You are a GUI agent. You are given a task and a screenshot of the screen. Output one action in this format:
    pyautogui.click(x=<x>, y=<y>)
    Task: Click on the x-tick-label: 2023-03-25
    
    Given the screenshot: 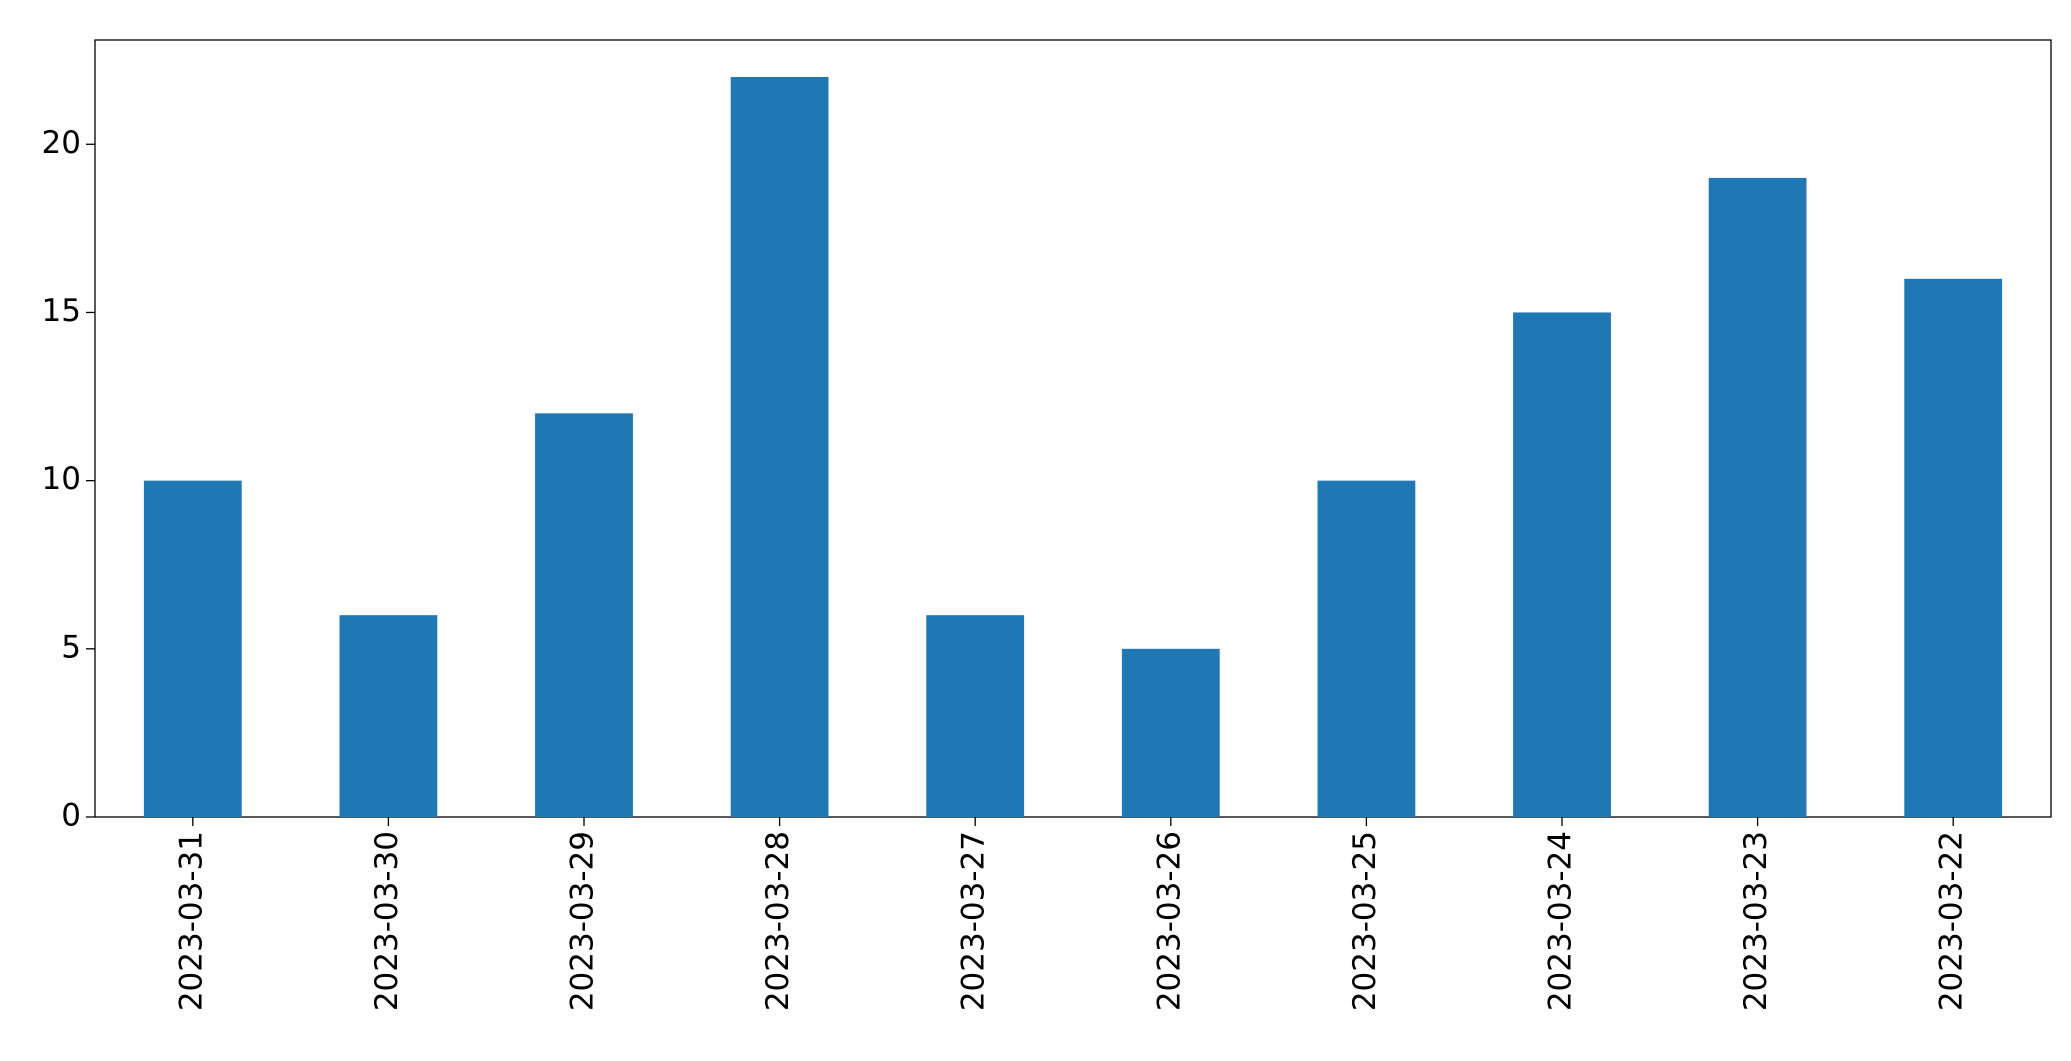 What is the action you would take?
    pyautogui.click(x=1365, y=921)
    